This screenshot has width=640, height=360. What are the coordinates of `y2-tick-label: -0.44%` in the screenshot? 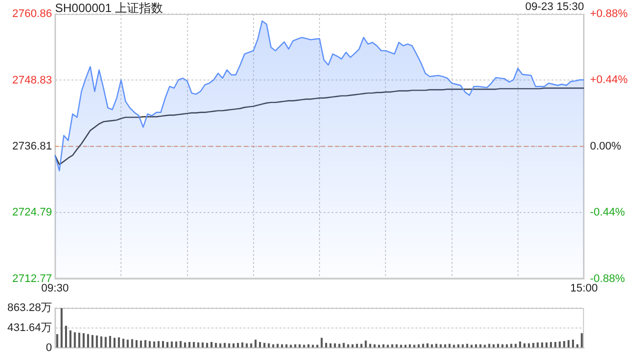 It's located at (608, 212).